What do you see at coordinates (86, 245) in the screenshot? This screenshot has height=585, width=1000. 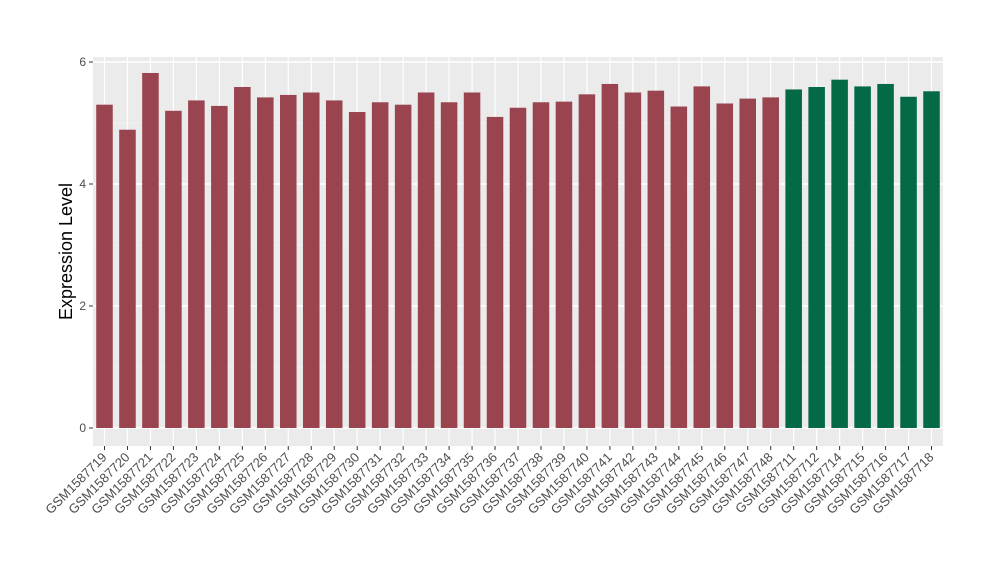 I see `y-axis: 0 2 4 6` at bounding box center [86, 245].